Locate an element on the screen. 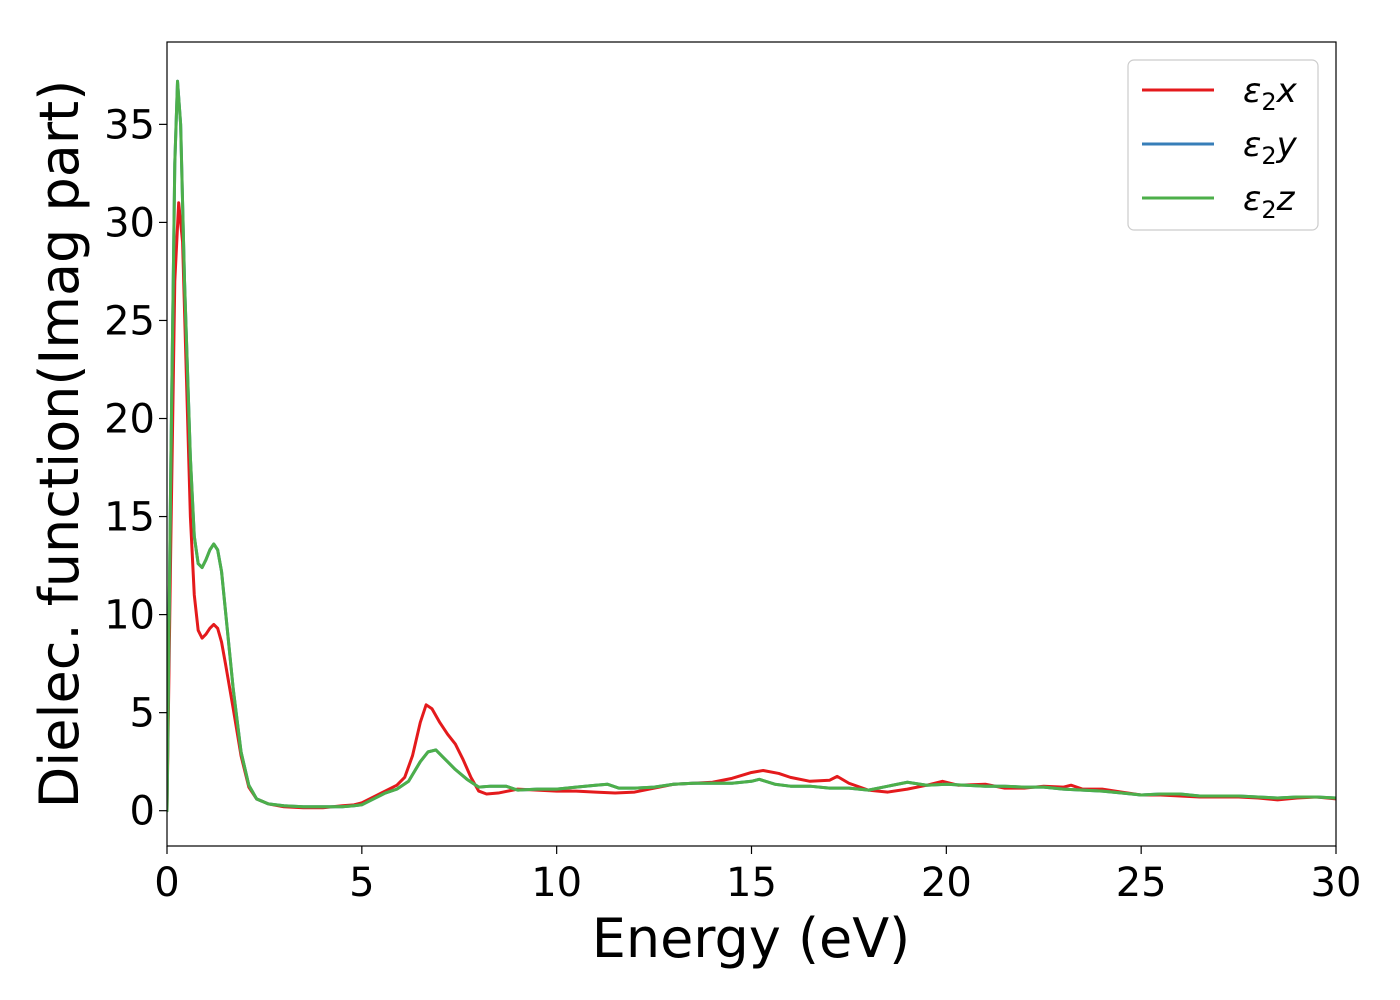  x-tick-label: 10 is located at coordinates (556, 883).